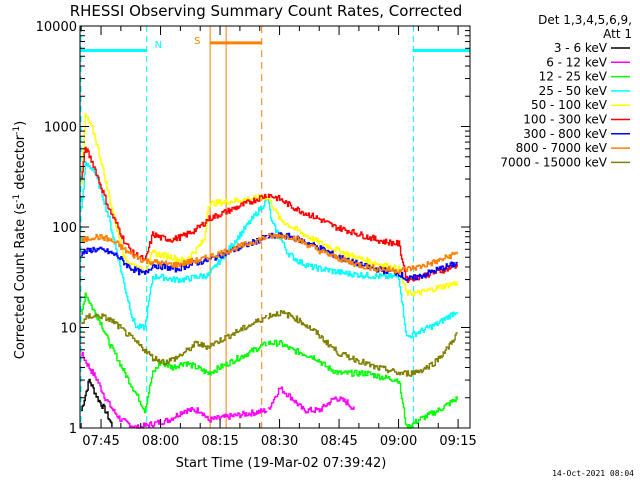 Image resolution: width=640 pixels, height=480 pixels. I want to click on y-axis-label: Corrected Count Rate (s-1 detector-1), so click(20, 240).